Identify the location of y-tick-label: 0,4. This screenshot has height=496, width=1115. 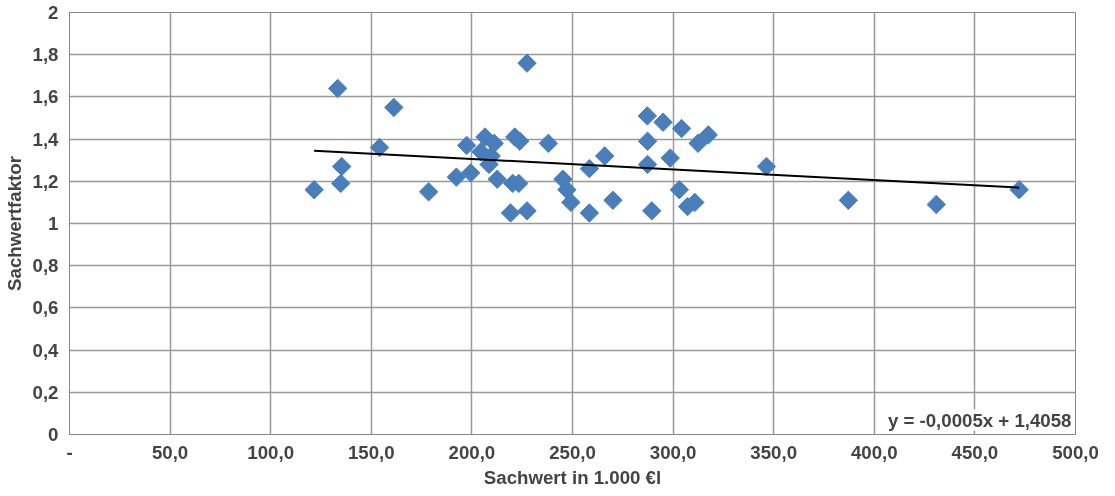
(46, 350).